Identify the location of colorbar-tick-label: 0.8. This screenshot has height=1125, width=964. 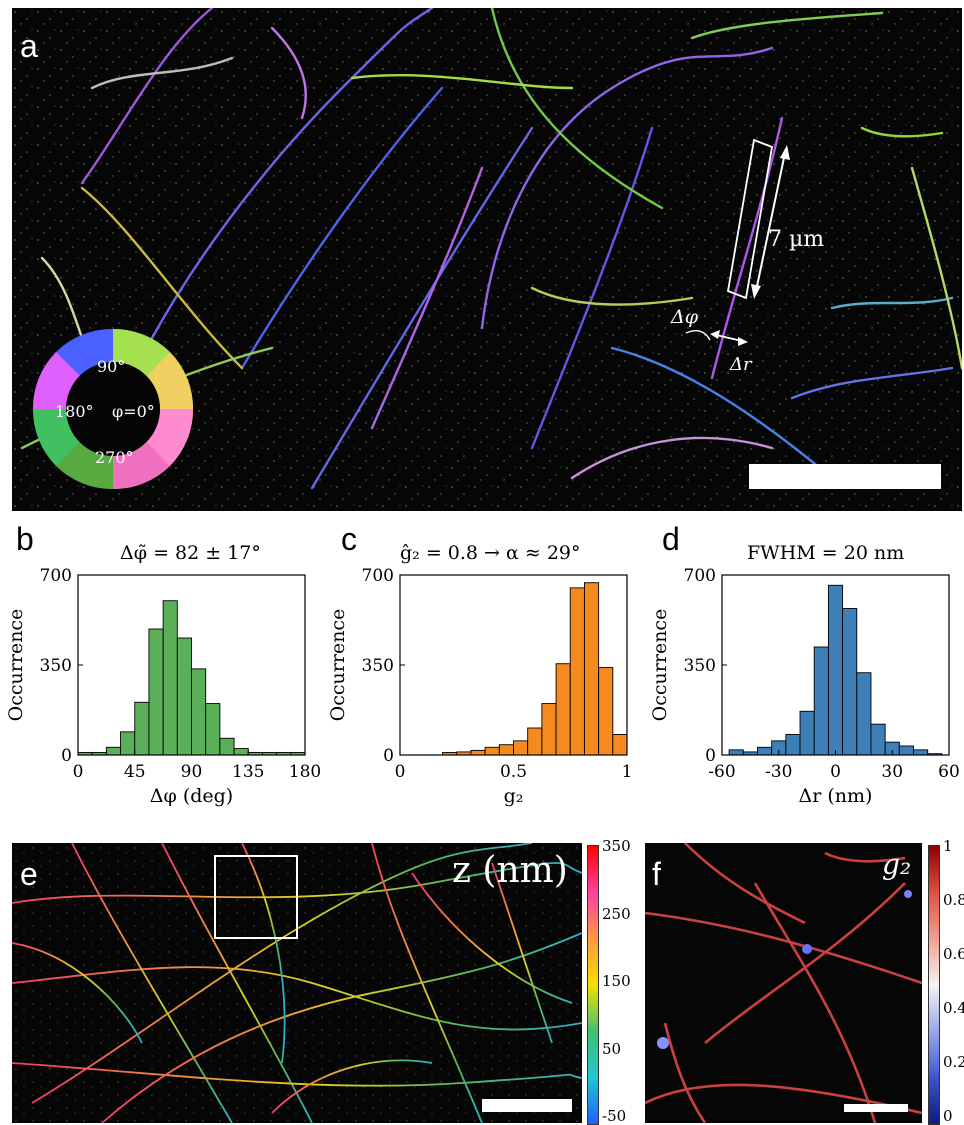
(953, 900).